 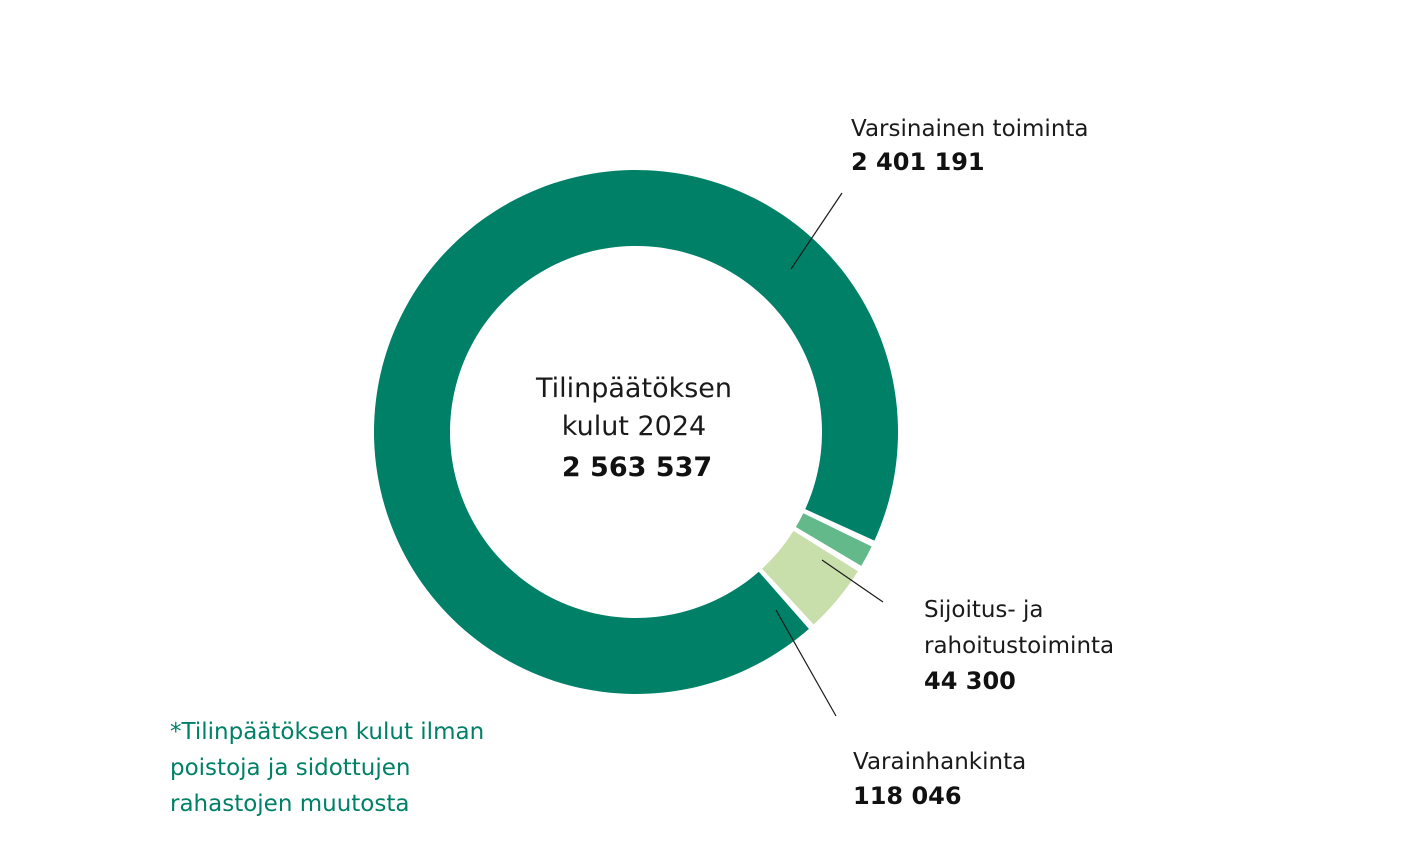 I want to click on slice-label-name: Varsinainen toiminta, so click(x=970, y=129).